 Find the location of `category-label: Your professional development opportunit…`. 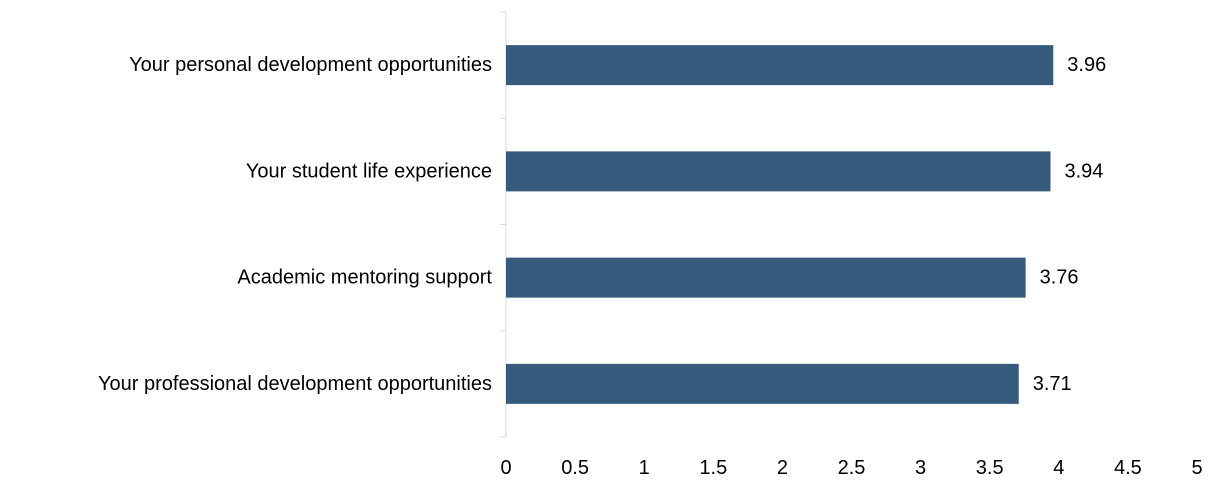

category-label: Your professional development opportunit… is located at coordinates (295, 384).